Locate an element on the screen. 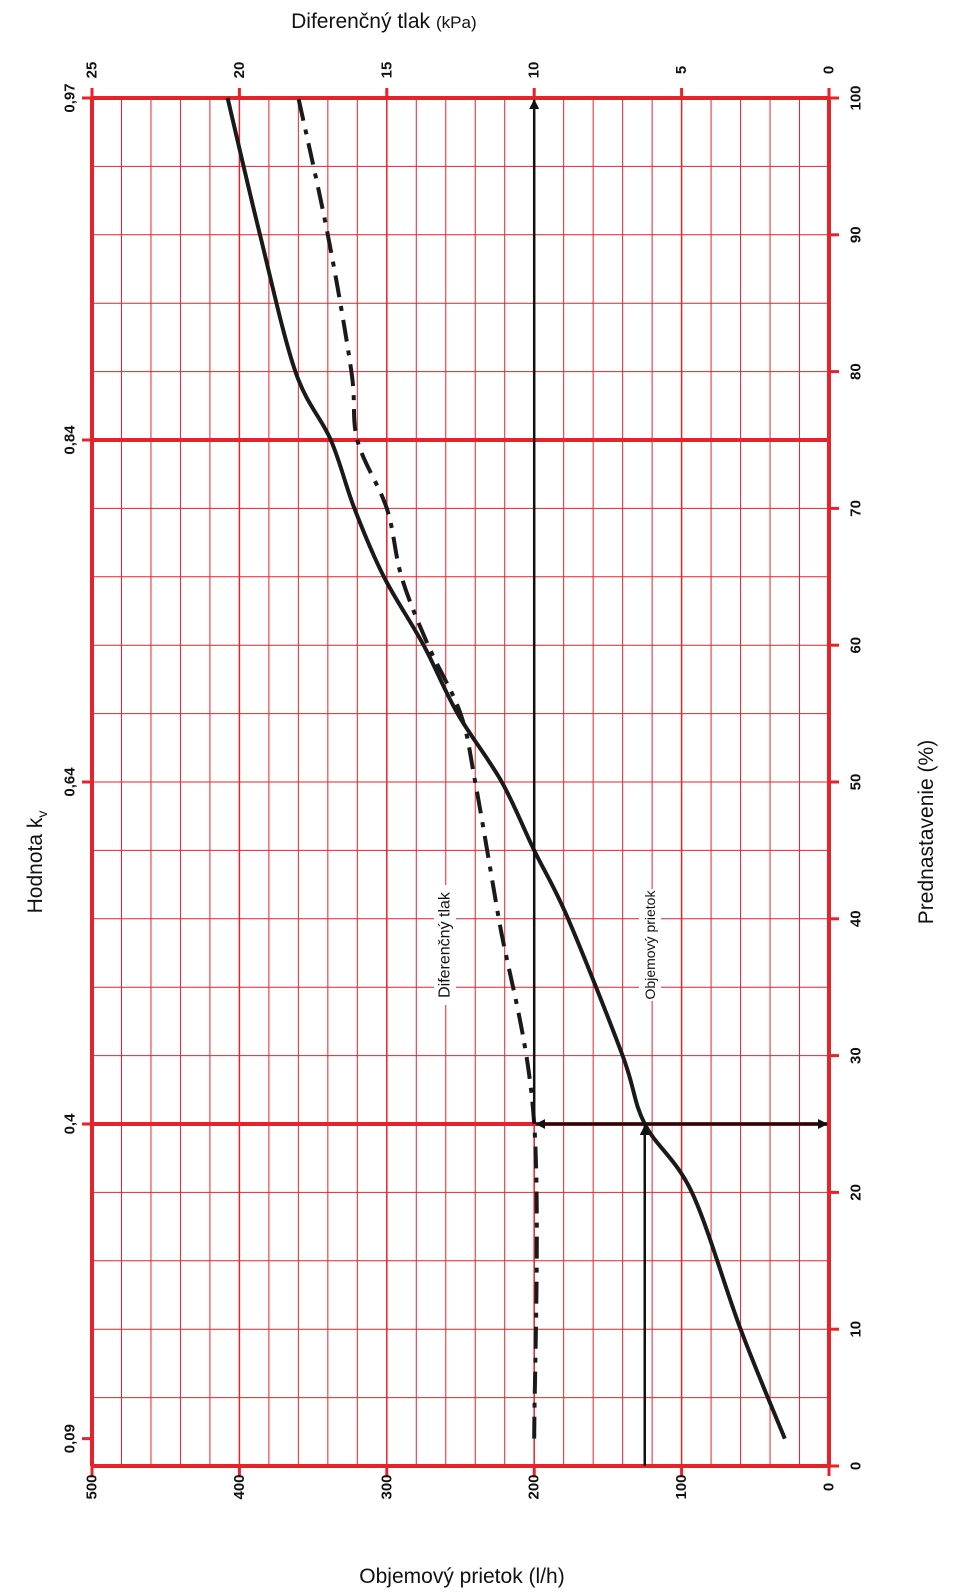 The height and width of the screenshot is (1595, 953). kv-tick-label: 0,64 is located at coordinates (70, 782).